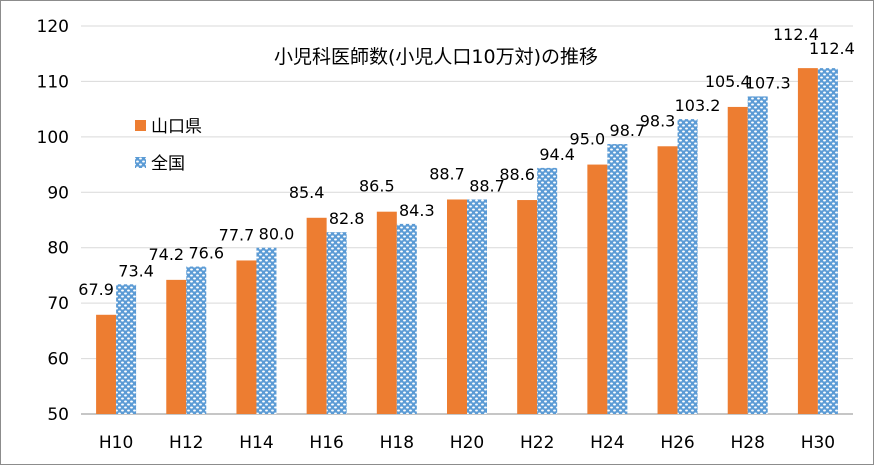 This screenshot has width=876, height=470. What do you see at coordinates (58, 360) in the screenshot?
I see `y-tick-label: 60` at bounding box center [58, 360].